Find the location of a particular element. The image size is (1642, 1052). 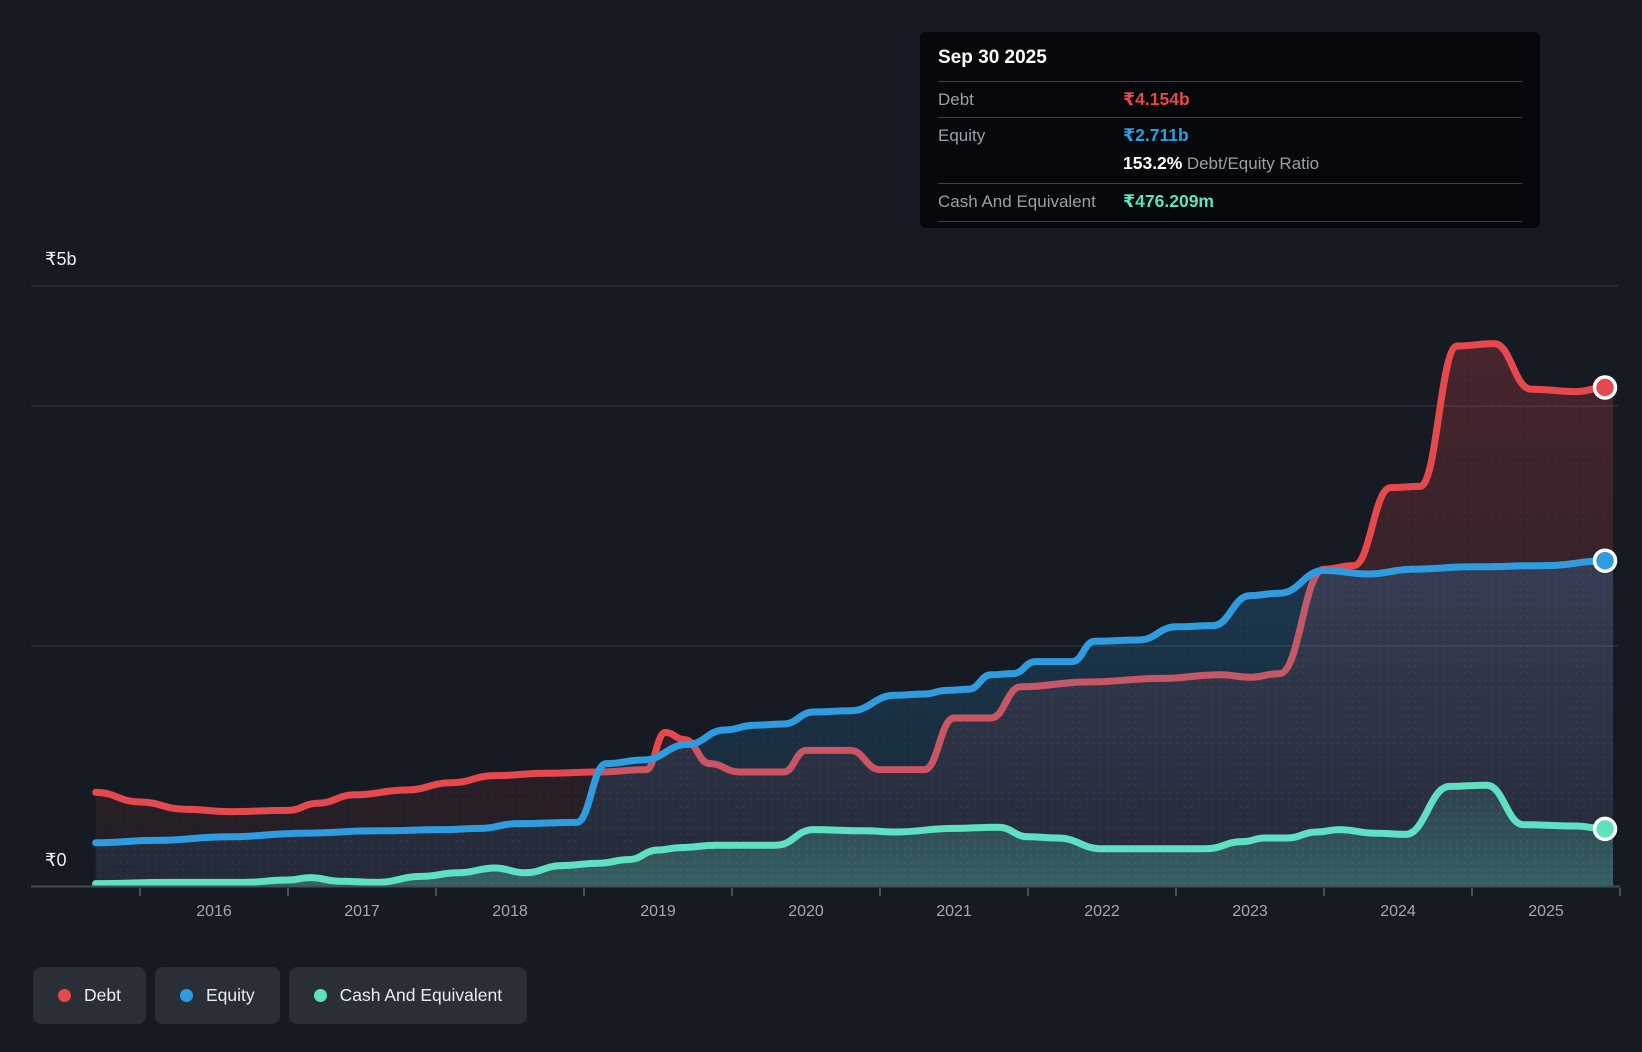

cash-and-equivalent-area-texture is located at coordinates (854, 835).